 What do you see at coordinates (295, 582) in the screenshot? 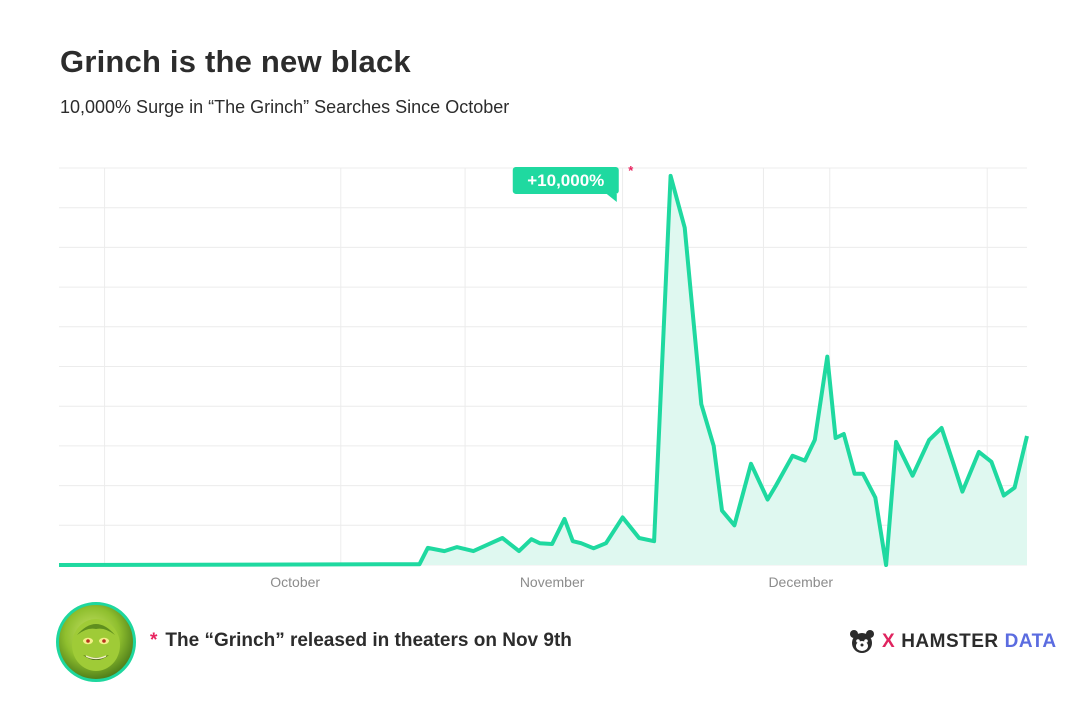
I see `x-tick-label: October` at bounding box center [295, 582].